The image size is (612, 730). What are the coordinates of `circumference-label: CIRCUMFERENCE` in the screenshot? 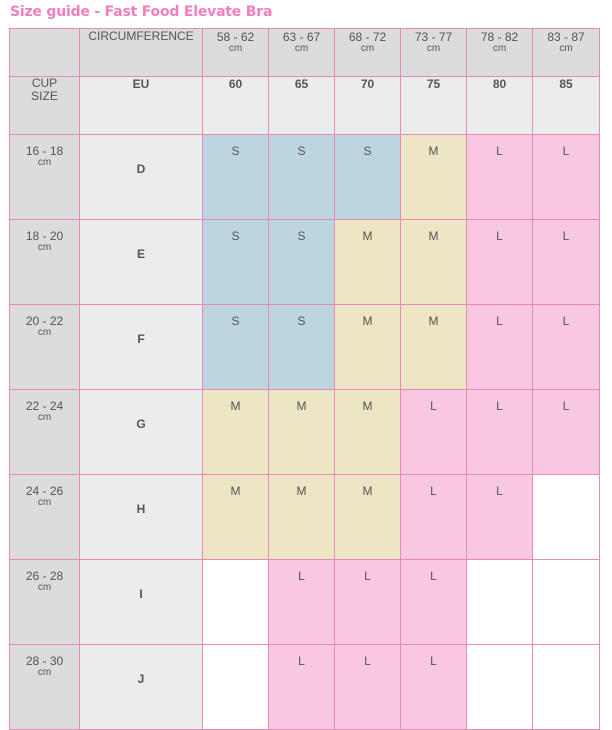 It's located at (141, 52).